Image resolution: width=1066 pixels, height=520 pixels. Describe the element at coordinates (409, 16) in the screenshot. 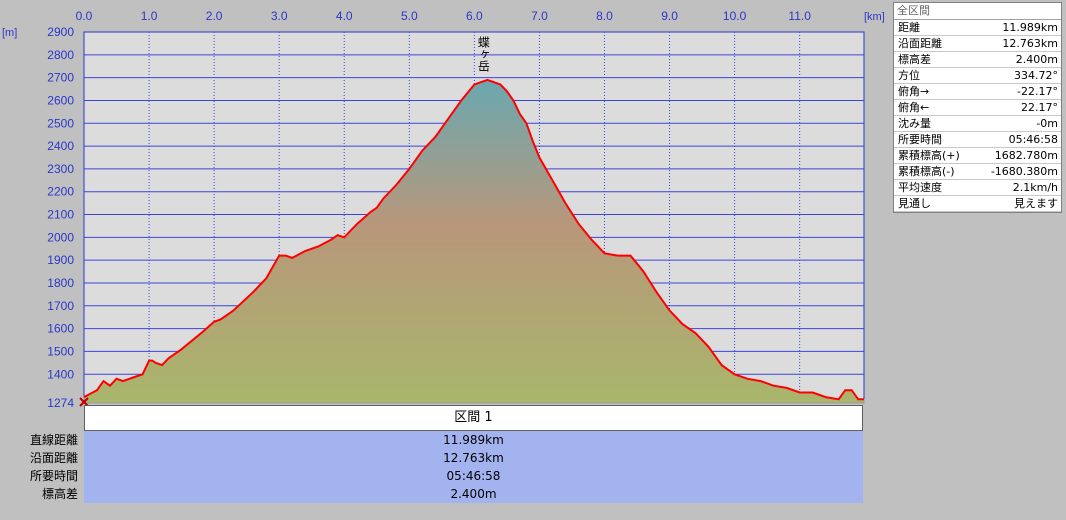

I see `x-tick-label: 5.0` at that location.